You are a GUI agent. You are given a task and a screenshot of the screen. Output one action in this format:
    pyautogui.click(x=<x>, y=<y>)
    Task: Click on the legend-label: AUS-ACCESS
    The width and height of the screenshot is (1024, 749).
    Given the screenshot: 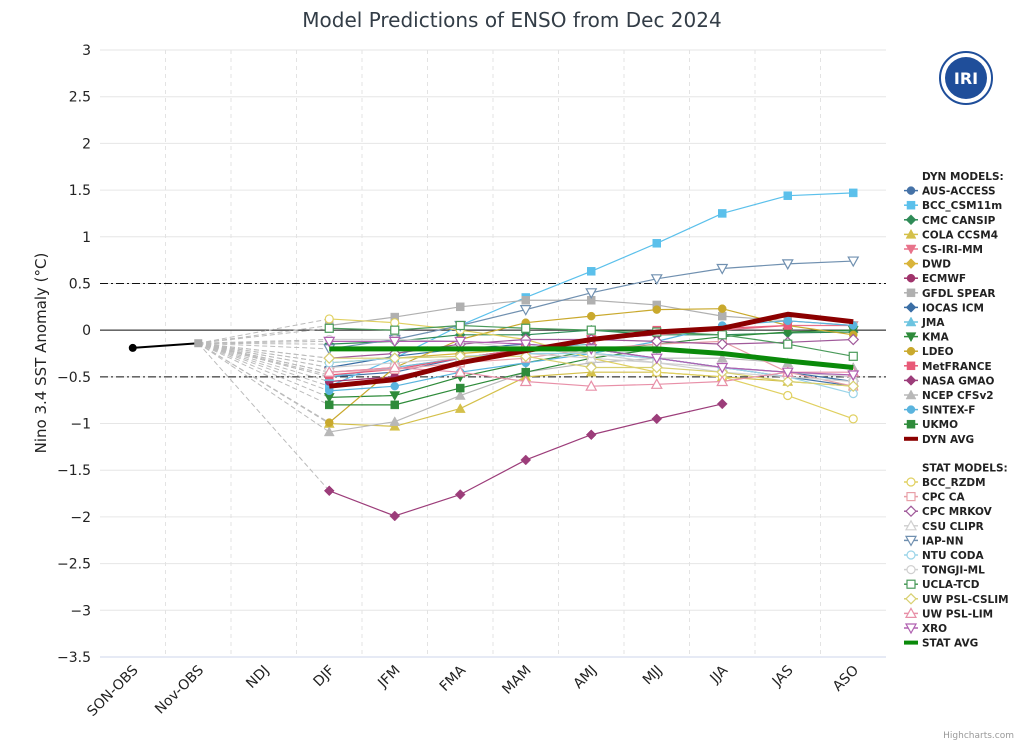 What is the action you would take?
    pyautogui.click(x=959, y=192)
    